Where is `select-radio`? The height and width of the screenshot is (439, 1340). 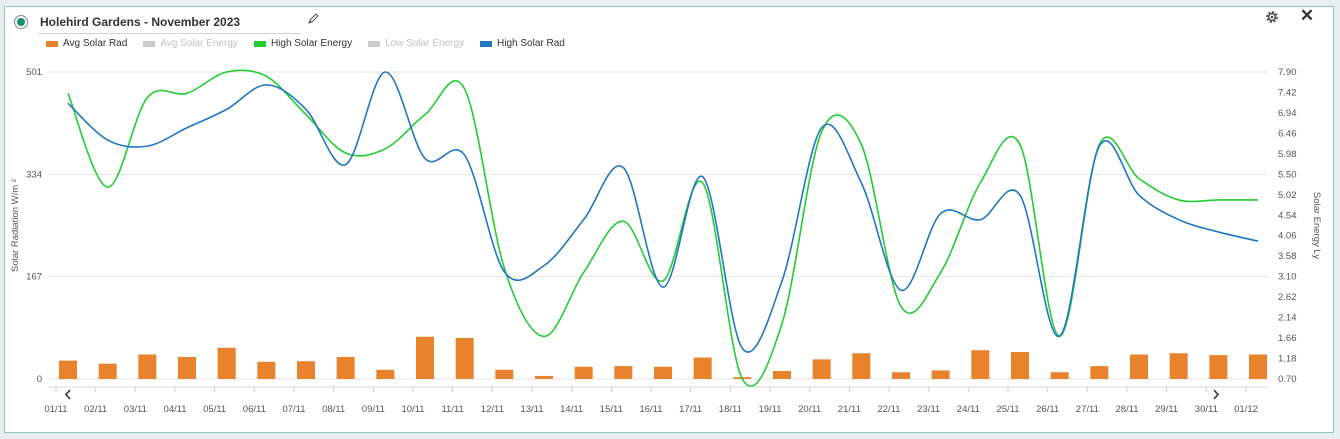 select-radio is located at coordinates (21, 22).